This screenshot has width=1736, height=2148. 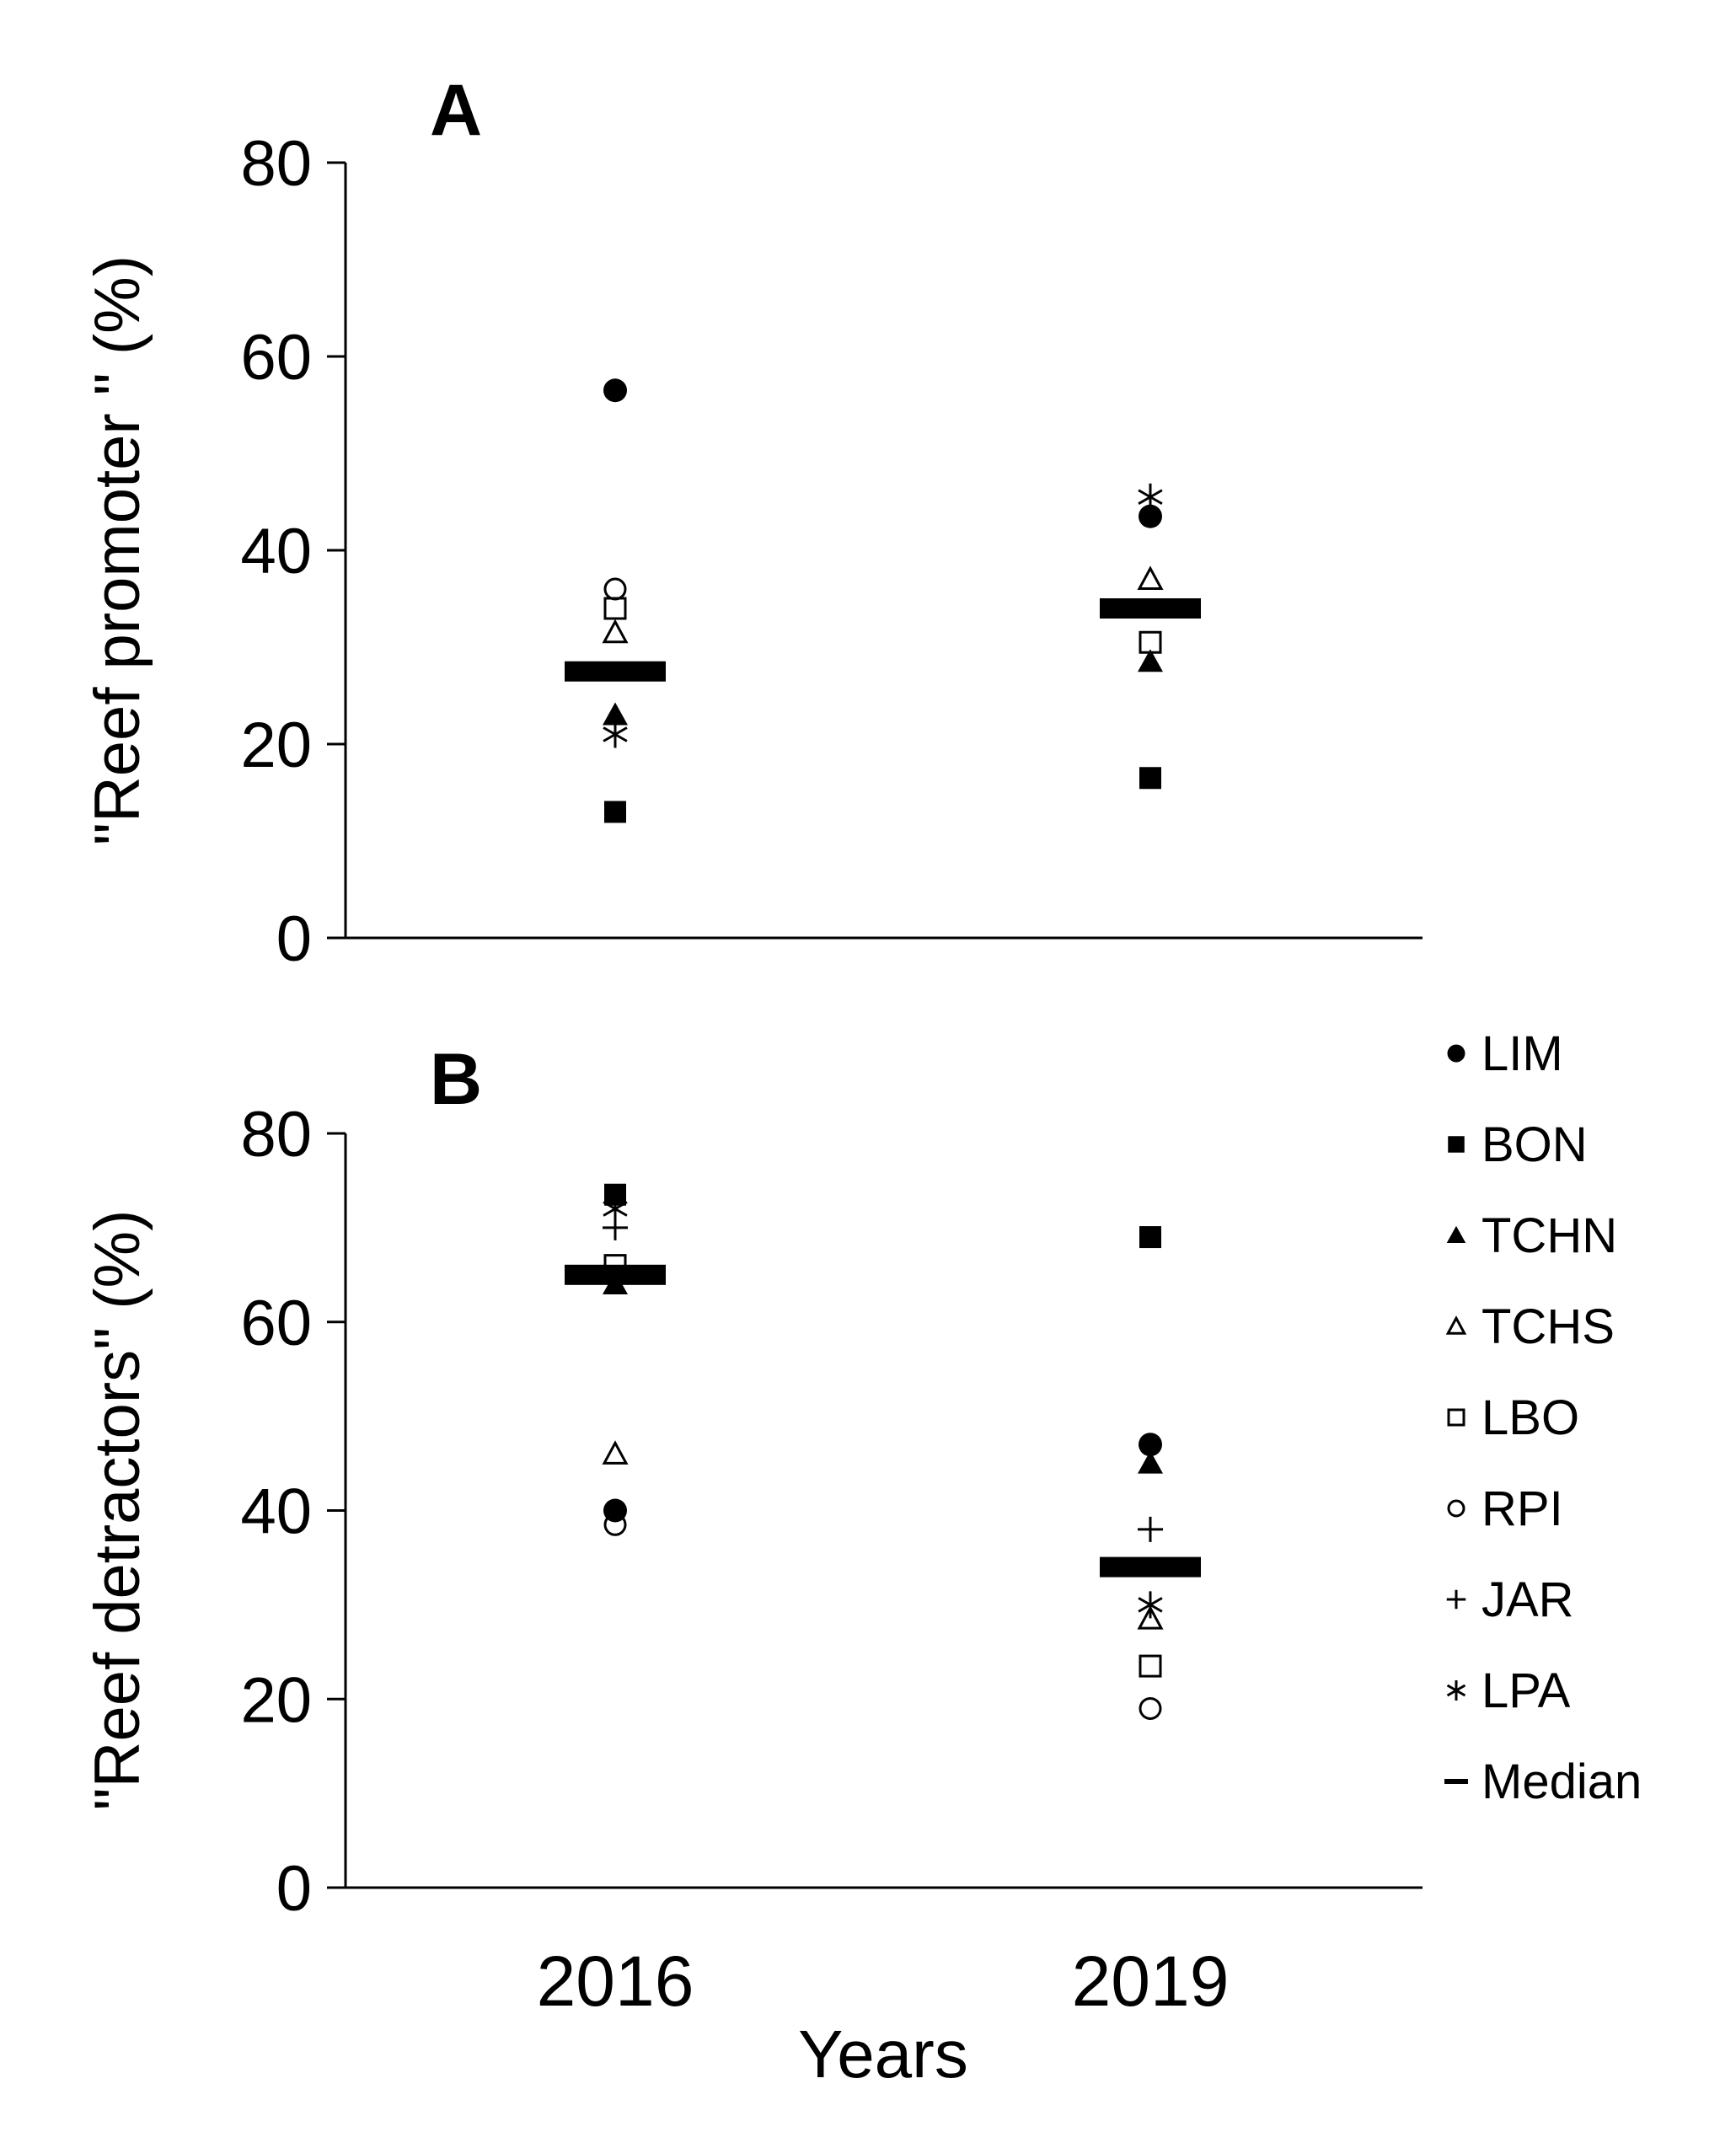 I want to click on legend-label: LBO, so click(x=1530, y=1417).